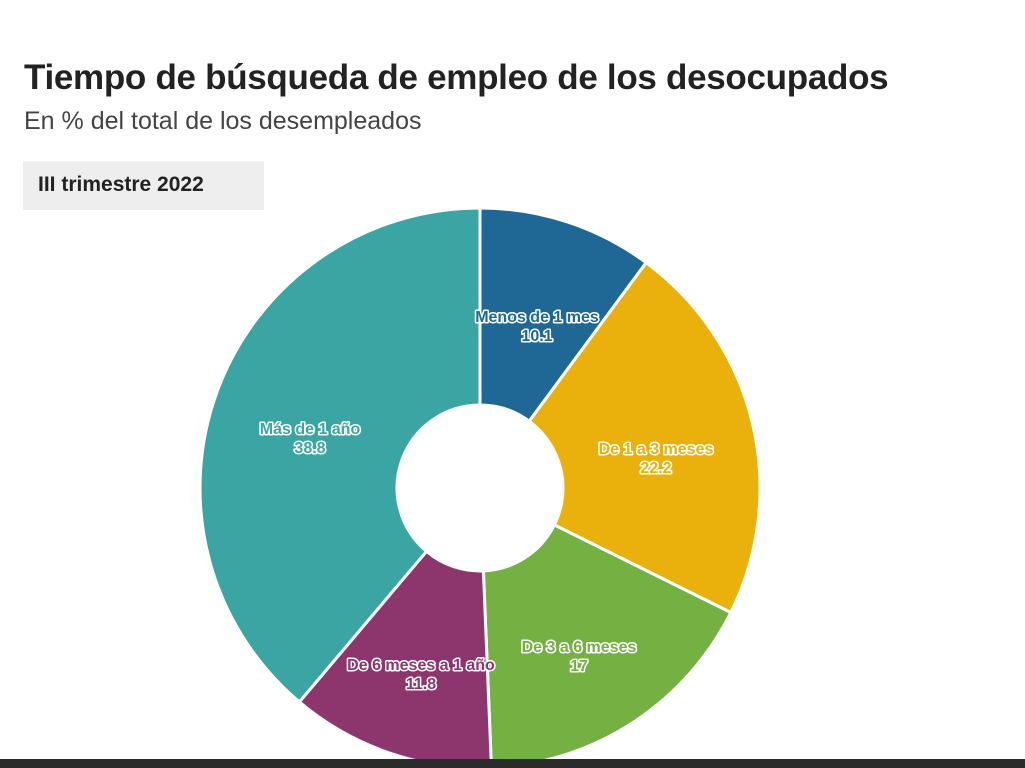  Describe the element at coordinates (421, 684) in the screenshot. I see `slice-value-label: 11.8` at that location.